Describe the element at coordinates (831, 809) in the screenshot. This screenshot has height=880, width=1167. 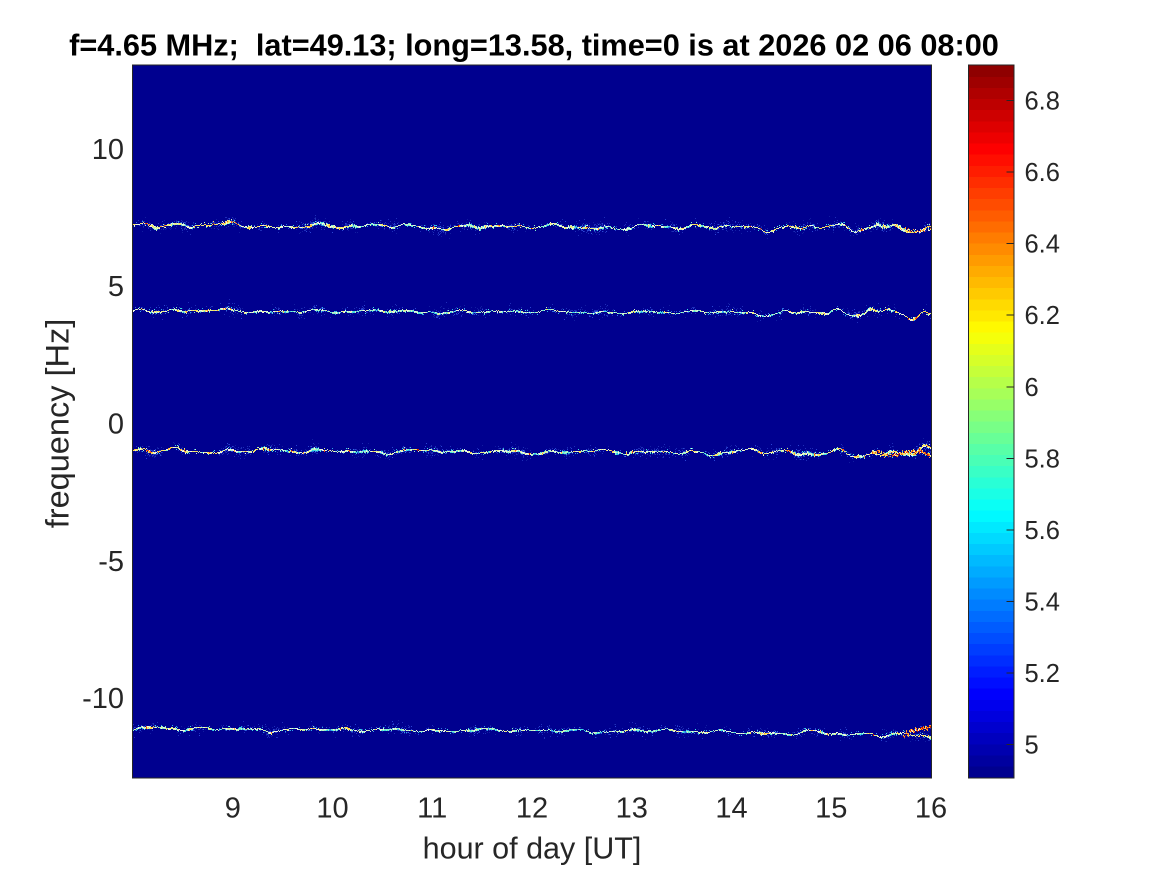
I see `svg-text: 15` at that location.